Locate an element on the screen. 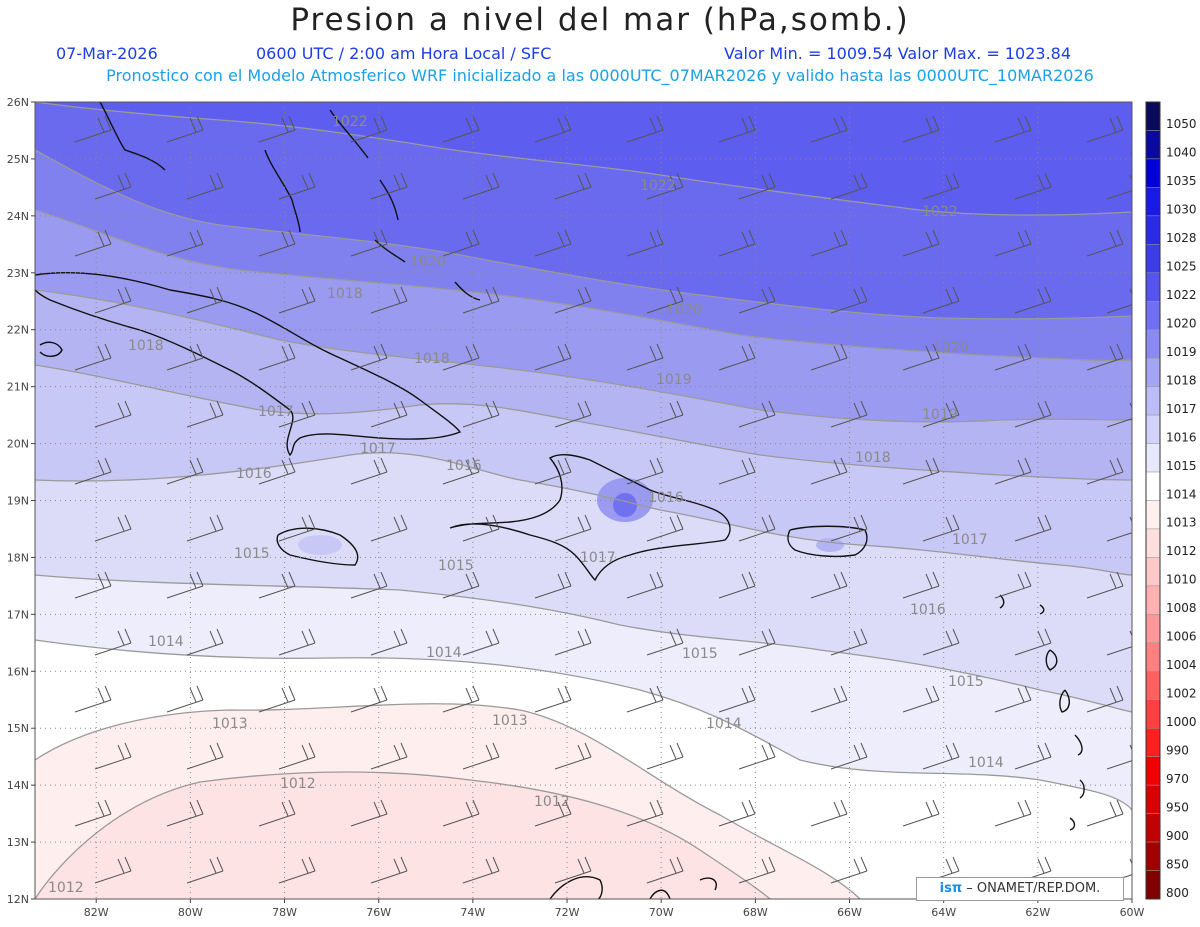 This screenshot has height=927, width=1200. credit-text: – ONAMET/REP.DOM. is located at coordinates (1033, 888).